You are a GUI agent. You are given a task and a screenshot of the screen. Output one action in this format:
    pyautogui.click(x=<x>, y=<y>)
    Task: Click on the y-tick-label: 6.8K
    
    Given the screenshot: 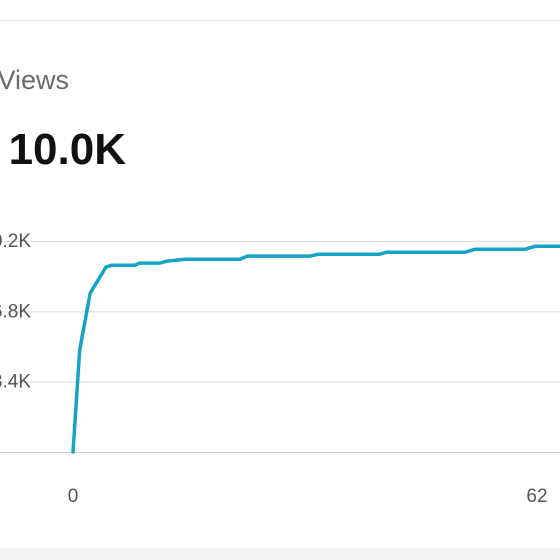 What is the action you would take?
    pyautogui.click(x=15, y=311)
    